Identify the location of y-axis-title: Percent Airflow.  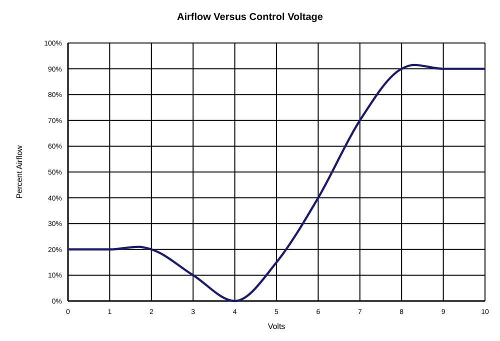
(19, 172).